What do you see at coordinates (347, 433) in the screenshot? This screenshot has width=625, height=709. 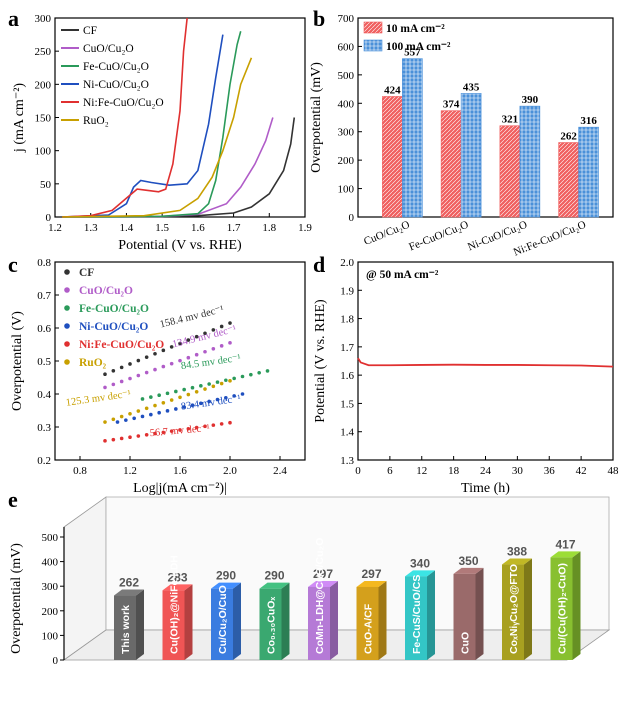 I see `y-tick-label-d: 1.4` at bounding box center [347, 433].